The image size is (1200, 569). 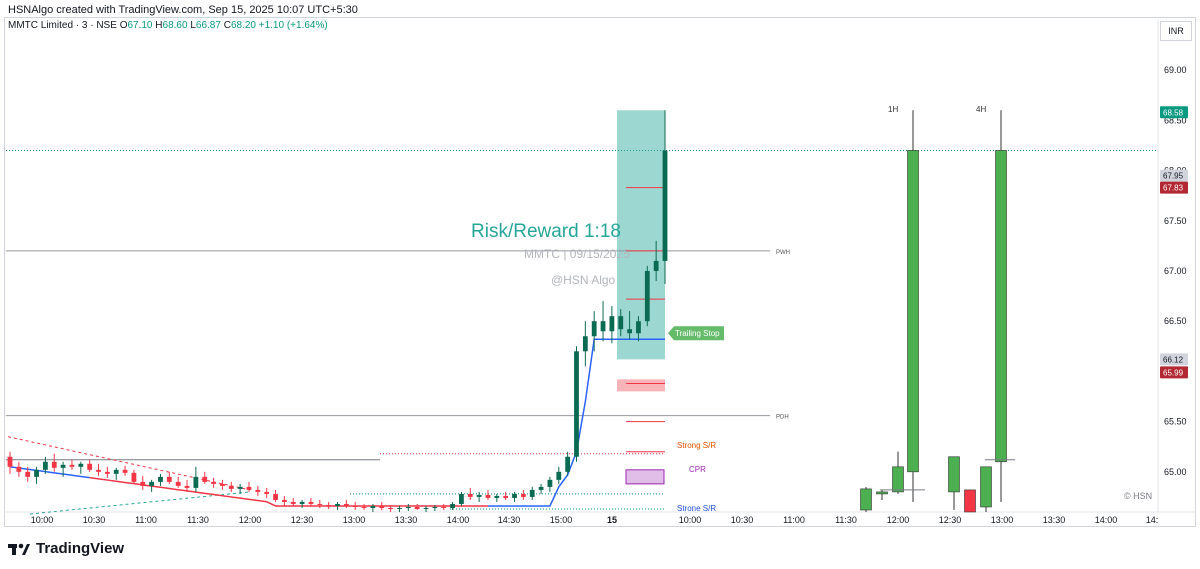 I want to click on currency-label: INR, so click(x=1176, y=31).